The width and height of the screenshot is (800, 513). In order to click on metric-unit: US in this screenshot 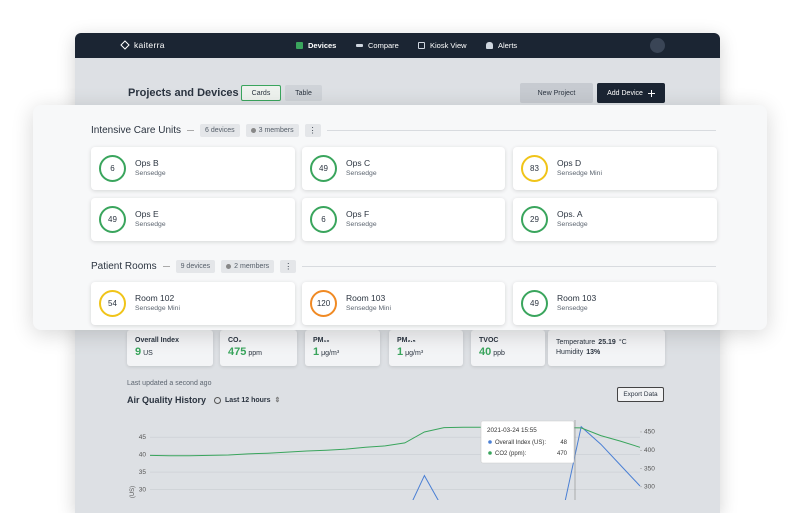, I will do `click(148, 353)`.